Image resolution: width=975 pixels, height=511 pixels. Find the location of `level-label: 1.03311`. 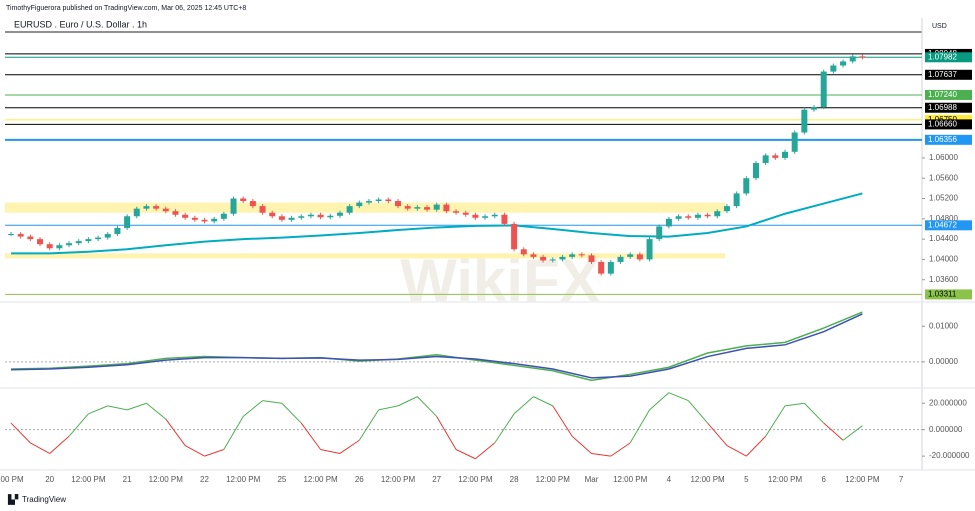

level-label: 1.03311 is located at coordinates (942, 294).